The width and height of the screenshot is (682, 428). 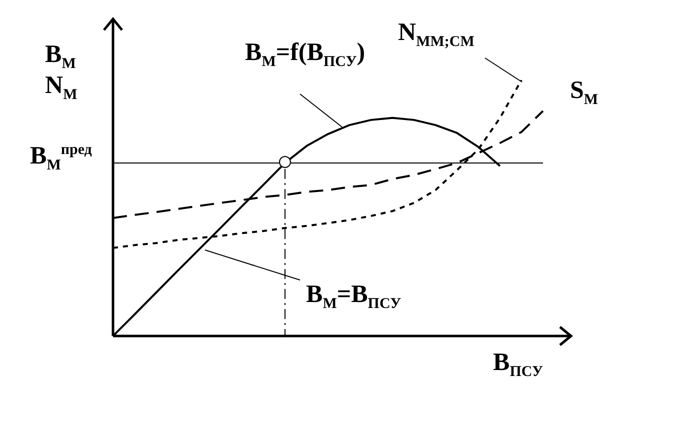 What do you see at coordinates (518, 364) in the screenshot?
I see `x-axis-title: B$_{ПСУ}$` at bounding box center [518, 364].